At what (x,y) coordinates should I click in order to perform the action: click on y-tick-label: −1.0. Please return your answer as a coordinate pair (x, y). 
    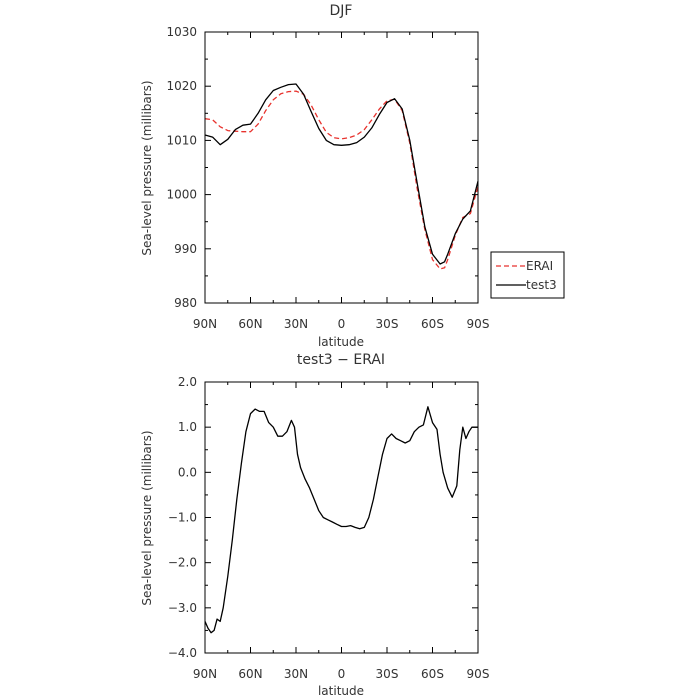
    Looking at the image, I should click on (182, 518).